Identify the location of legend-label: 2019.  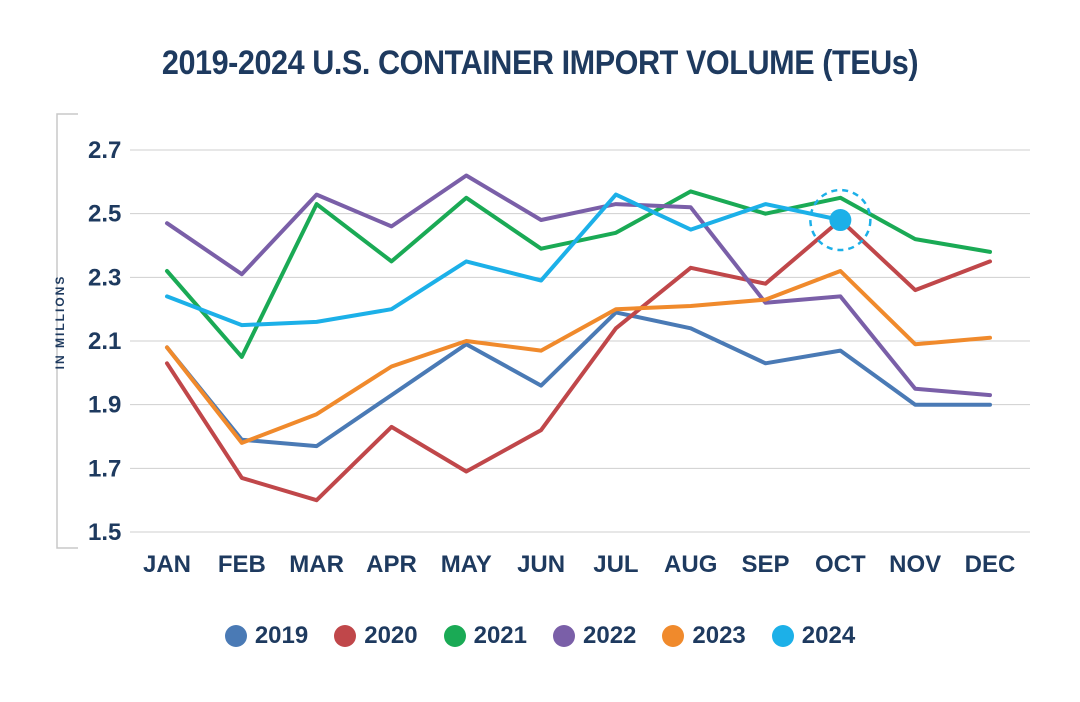
(281, 635).